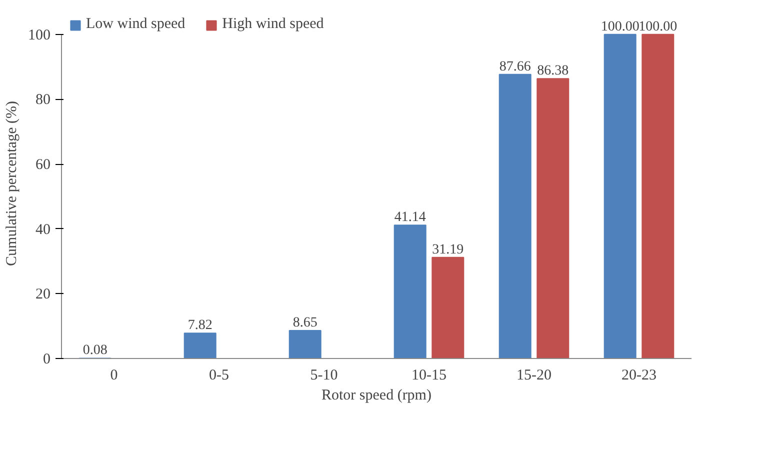  What do you see at coordinates (219, 376) in the screenshot?
I see `x-tick-label: 0-5` at bounding box center [219, 376].